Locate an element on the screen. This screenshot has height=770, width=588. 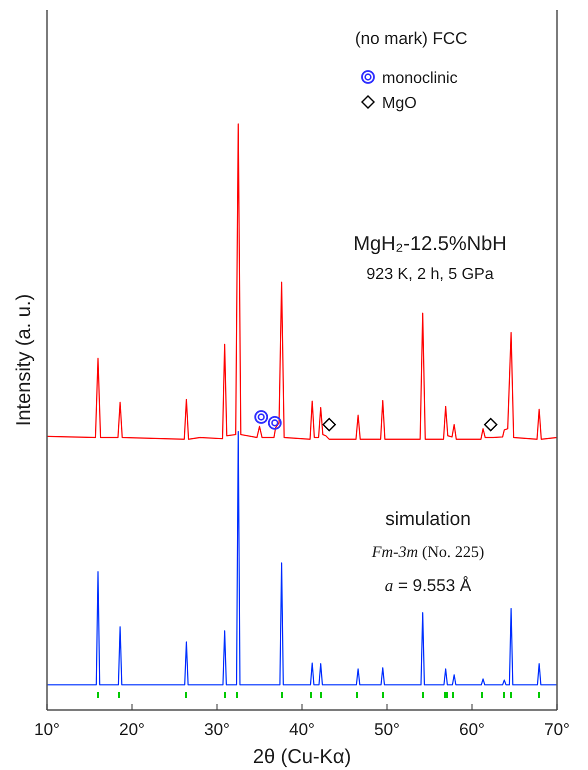
annotation: a = 9.553 Å is located at coordinates (428, 585).